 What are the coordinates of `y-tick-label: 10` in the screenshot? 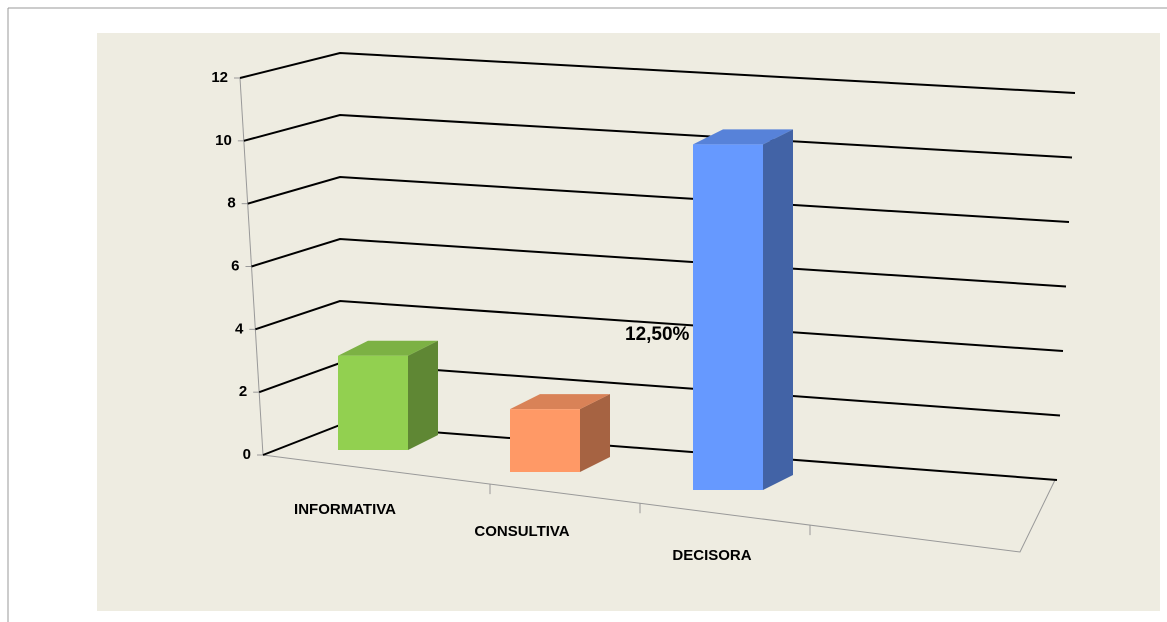 It's located at (223, 140).